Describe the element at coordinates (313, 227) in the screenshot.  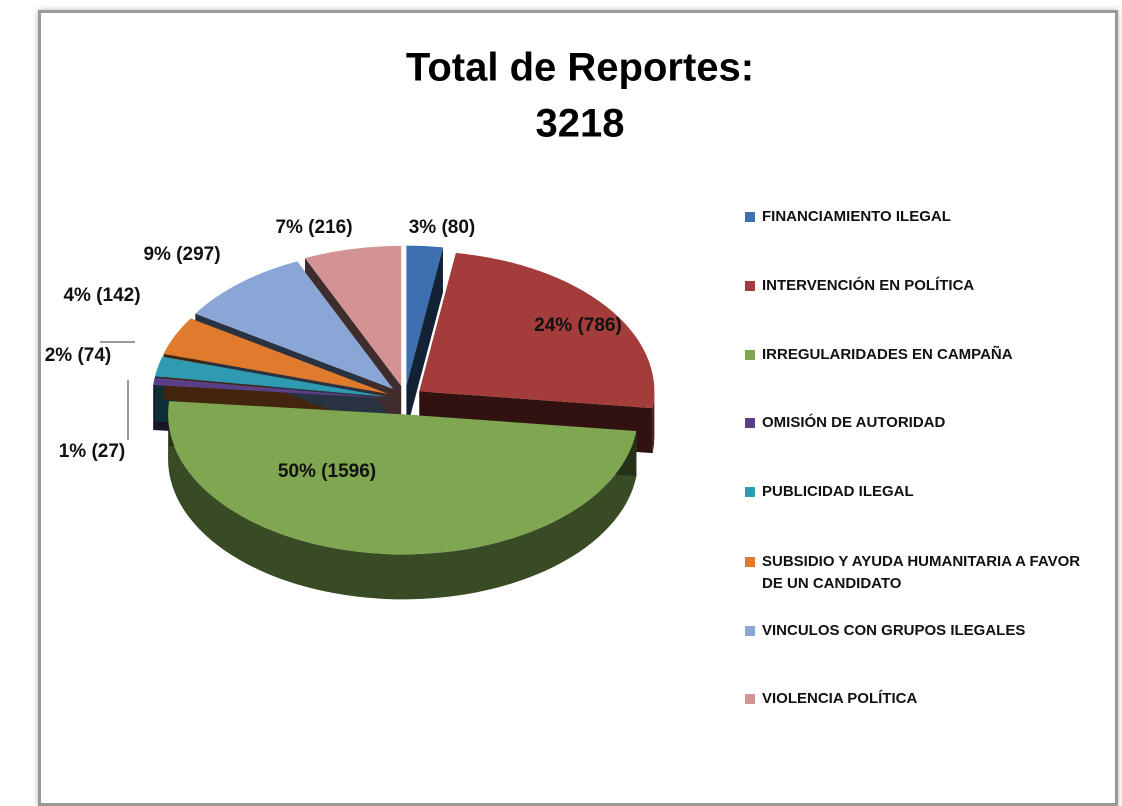
I see `data-label: 7% (216)` at that location.